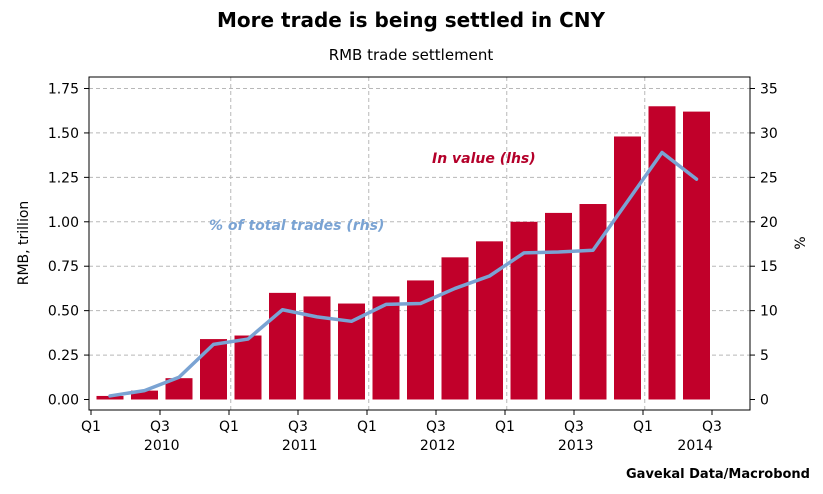  I want to click on y-left-tick-label: 0.50, so click(63, 312).